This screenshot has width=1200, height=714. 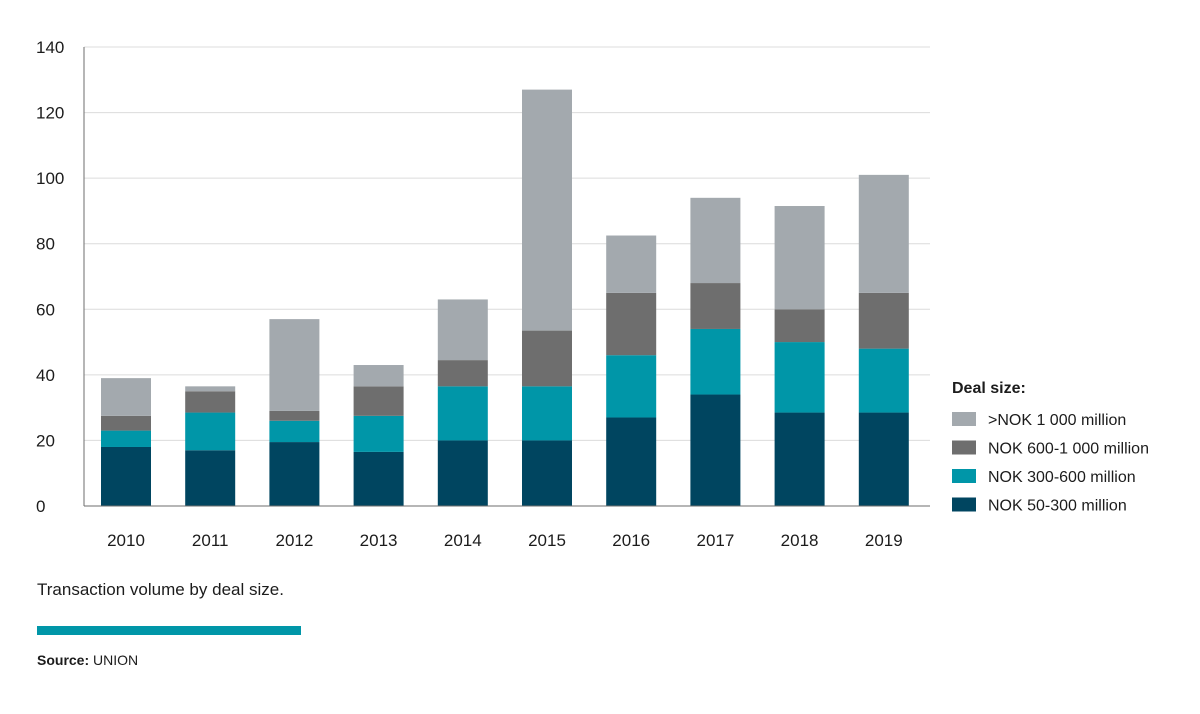 I want to click on y-tick-label: 60, so click(x=45, y=309).